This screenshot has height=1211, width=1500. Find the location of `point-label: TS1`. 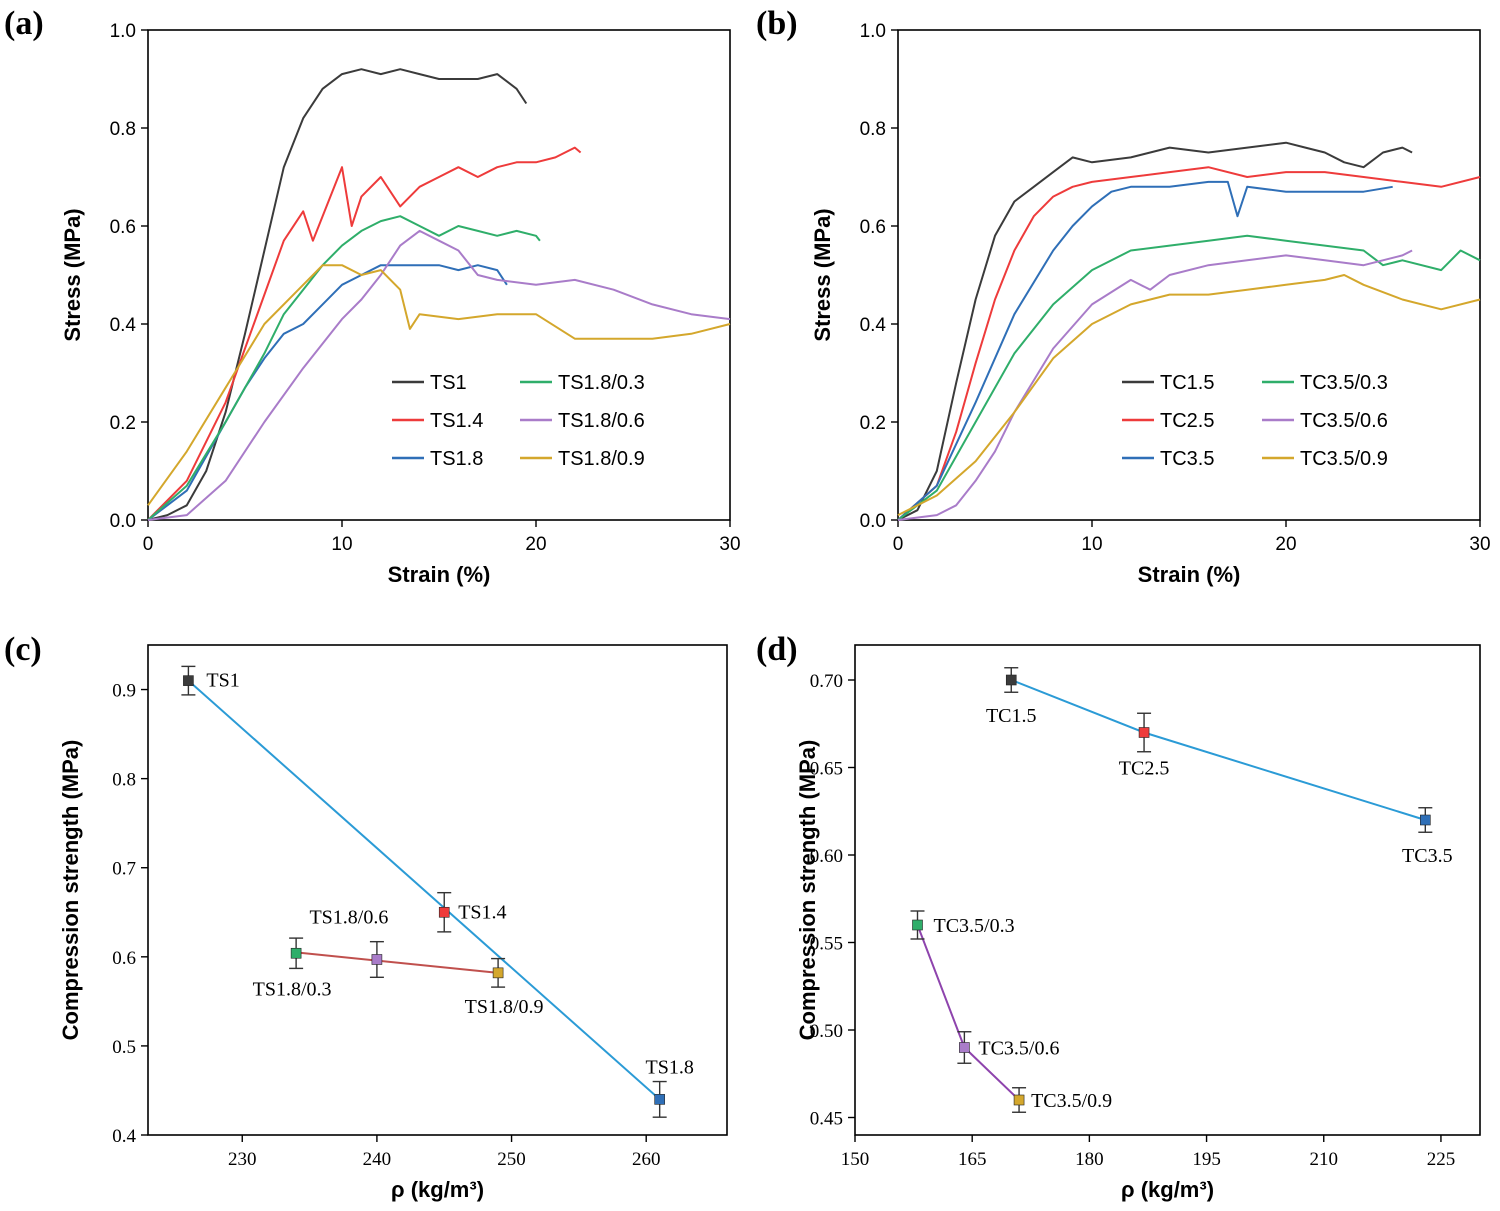

point-label: TS1 is located at coordinates (222, 681).